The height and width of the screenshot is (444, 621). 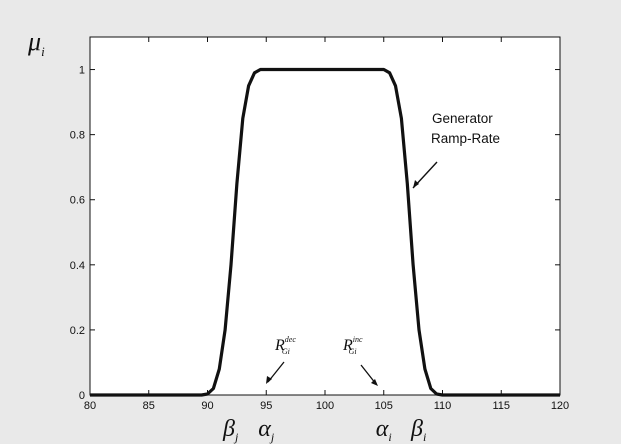 I want to click on y-tick-label: 0.8, so click(x=77, y=136).